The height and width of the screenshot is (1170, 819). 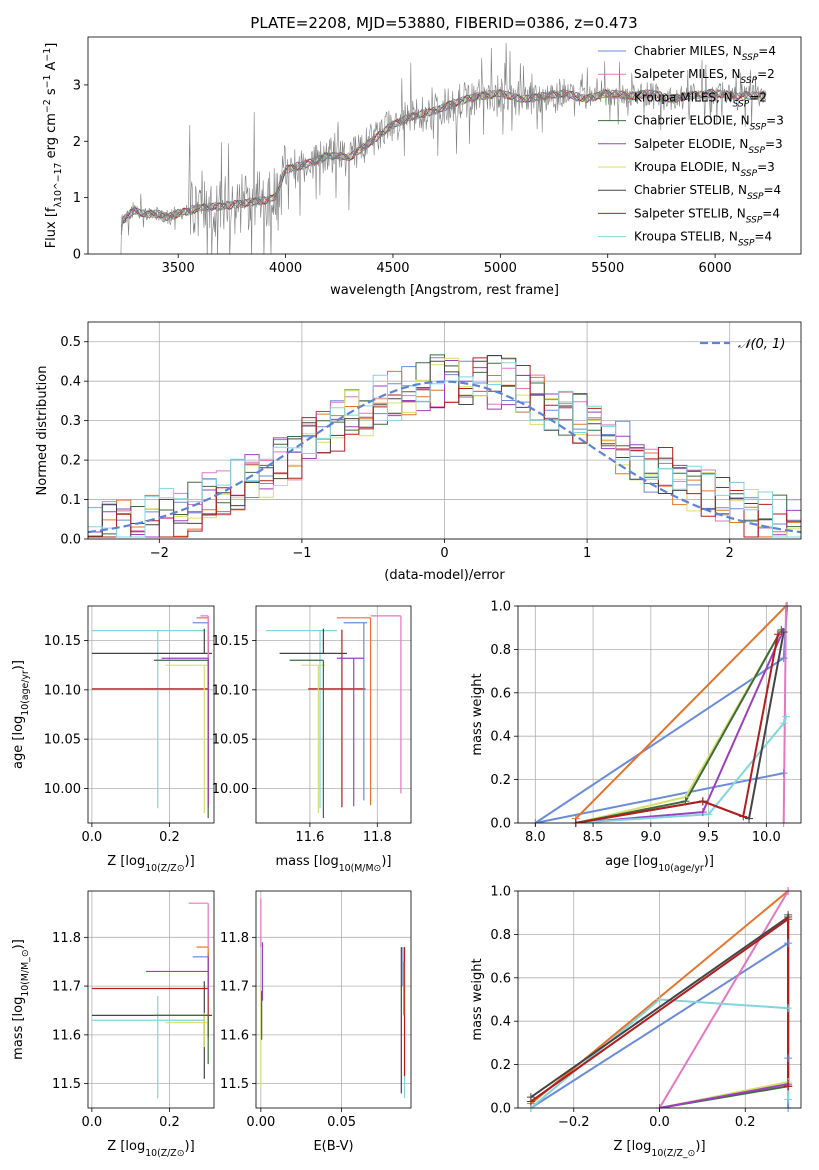 What do you see at coordinates (341, 1122) in the screenshot?
I see `x-tick-label: 0.05` at bounding box center [341, 1122].